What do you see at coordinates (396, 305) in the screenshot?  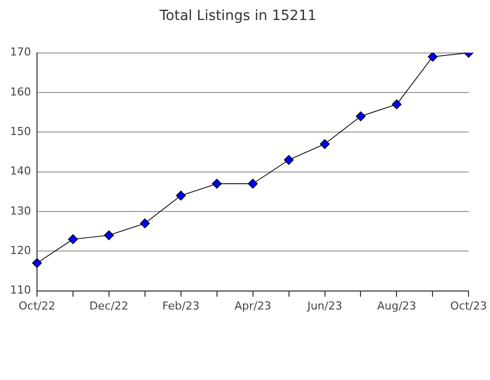 I see `x-tick-label: Aug/23` at bounding box center [396, 305].